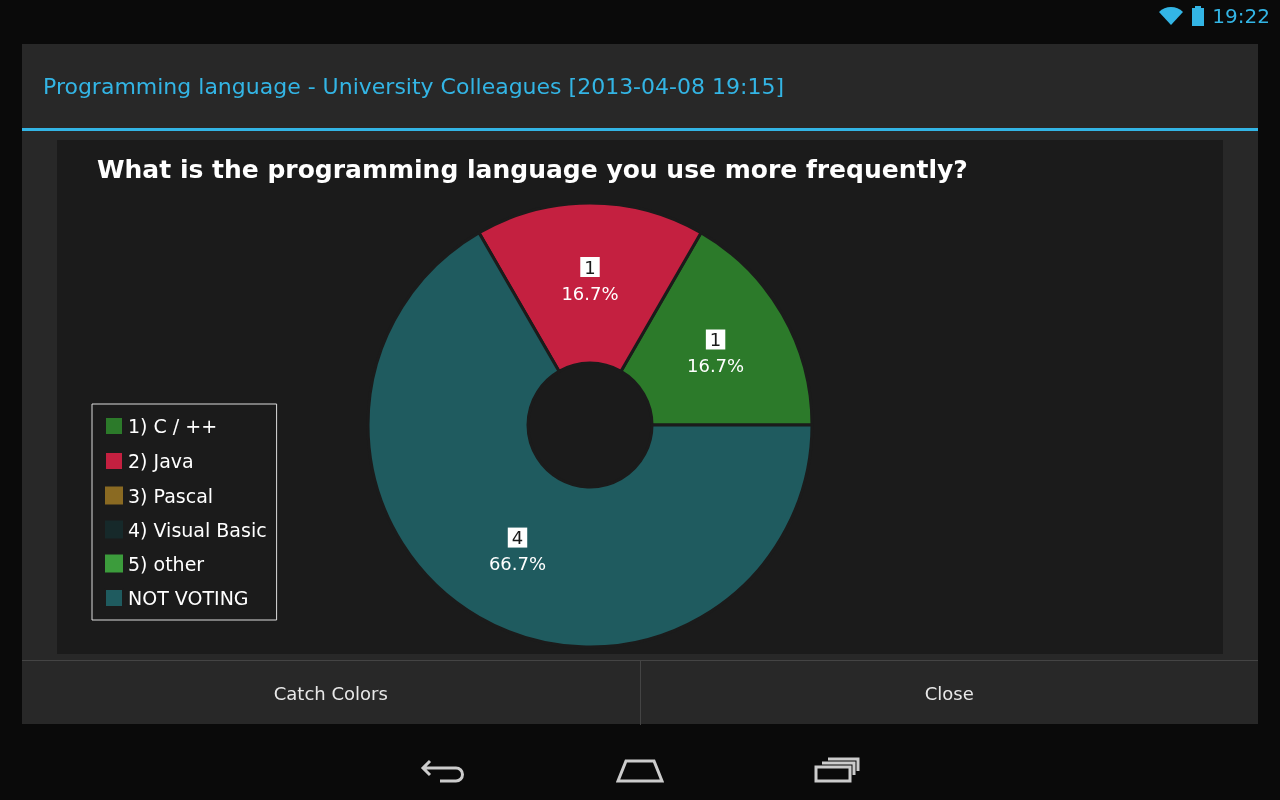  I want to click on legend-label: 4) Visual Basic, so click(197, 529).